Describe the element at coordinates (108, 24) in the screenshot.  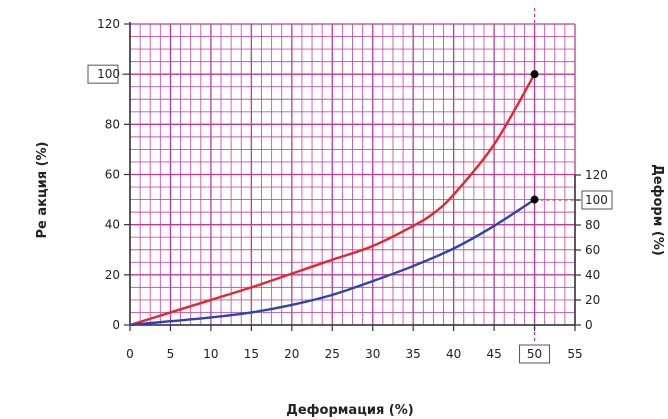
I see `y-tick-label: 120` at that location.